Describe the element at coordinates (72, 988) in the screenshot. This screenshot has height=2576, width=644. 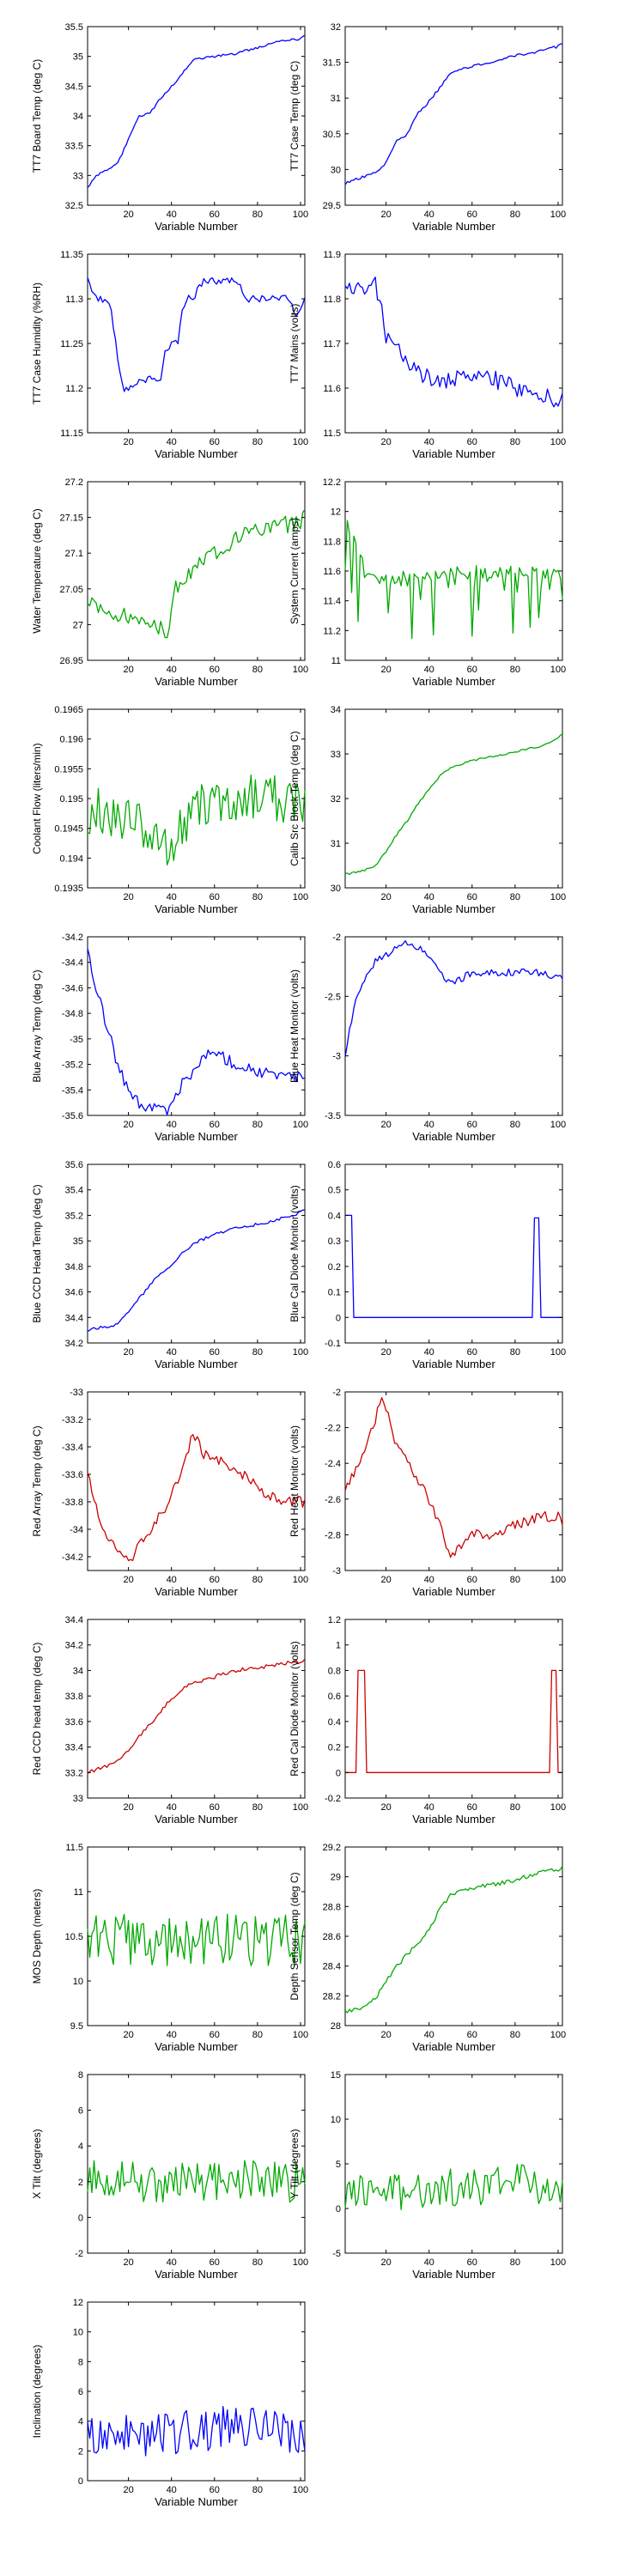
I see `y-tick-label: -34.6` at that location.